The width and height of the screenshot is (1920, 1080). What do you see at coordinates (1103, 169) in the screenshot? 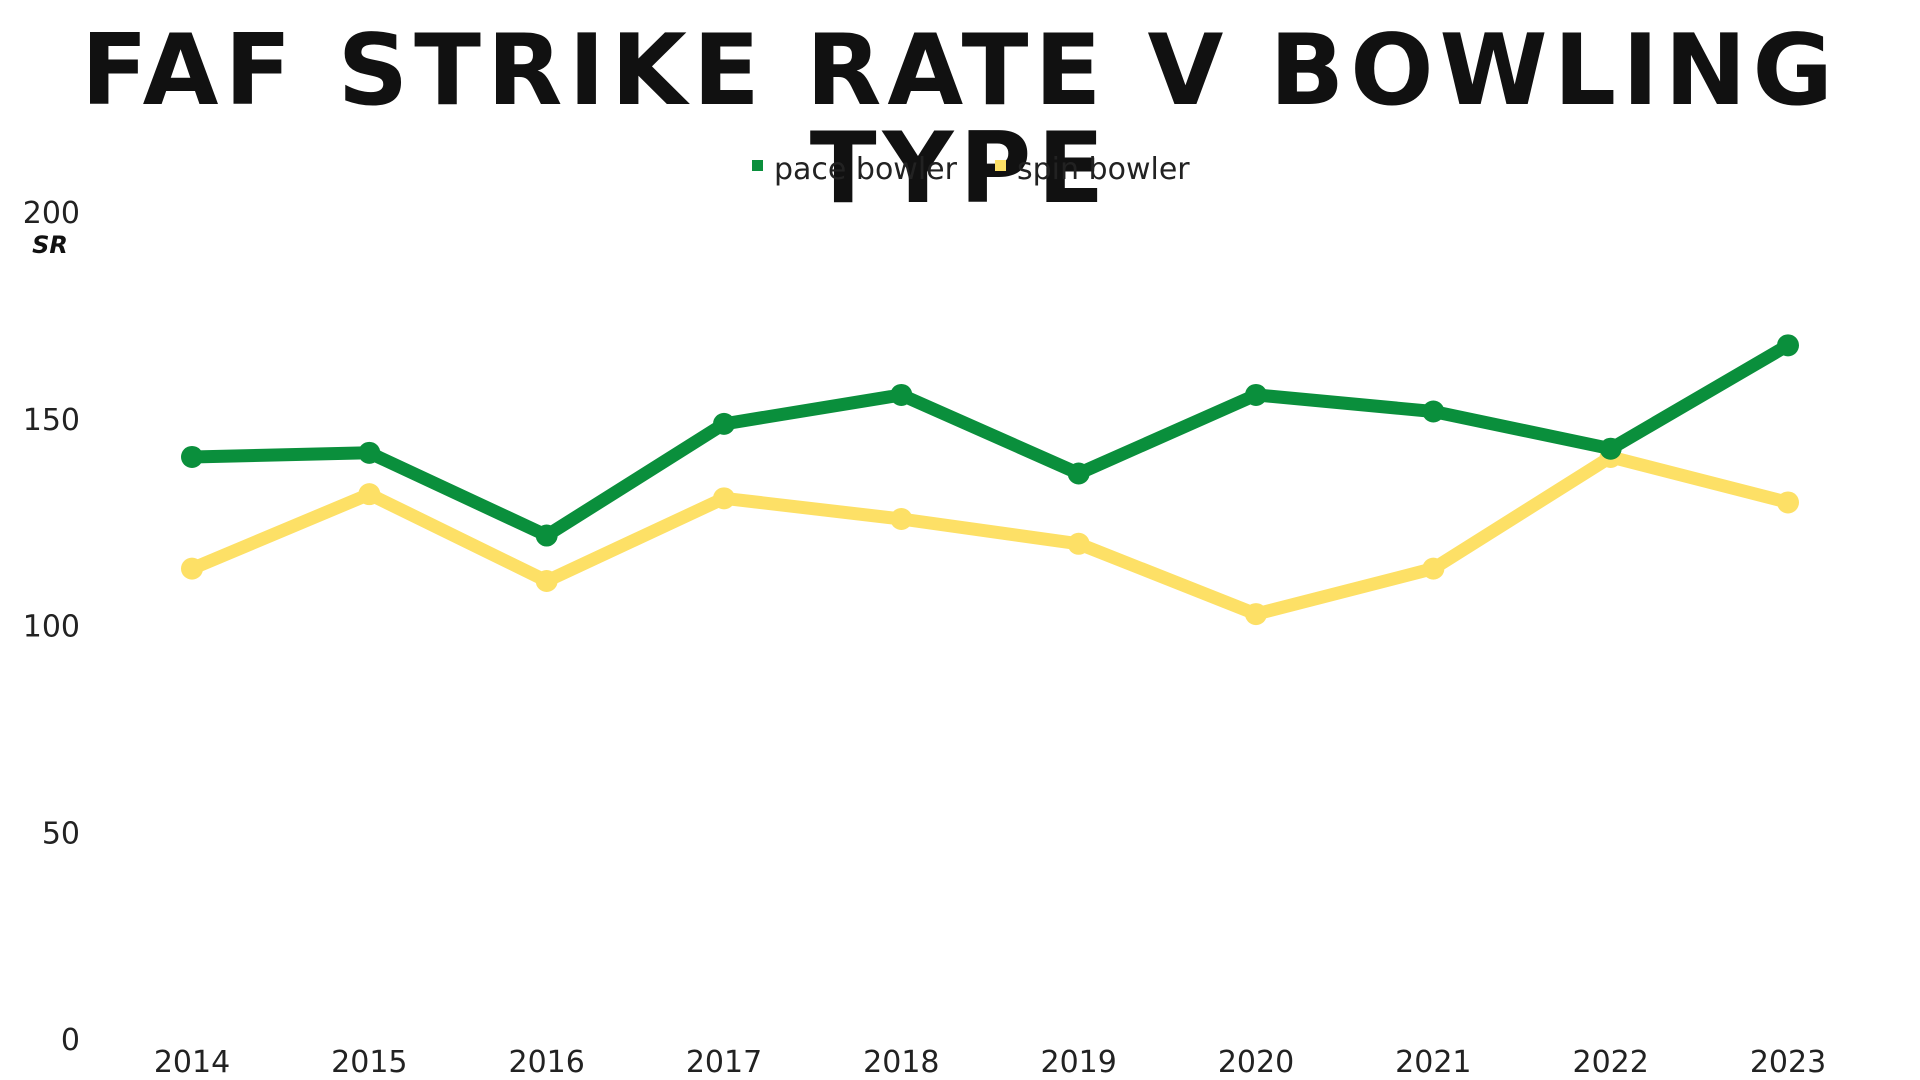
I see `legend-label: spin bowler` at bounding box center [1103, 169].